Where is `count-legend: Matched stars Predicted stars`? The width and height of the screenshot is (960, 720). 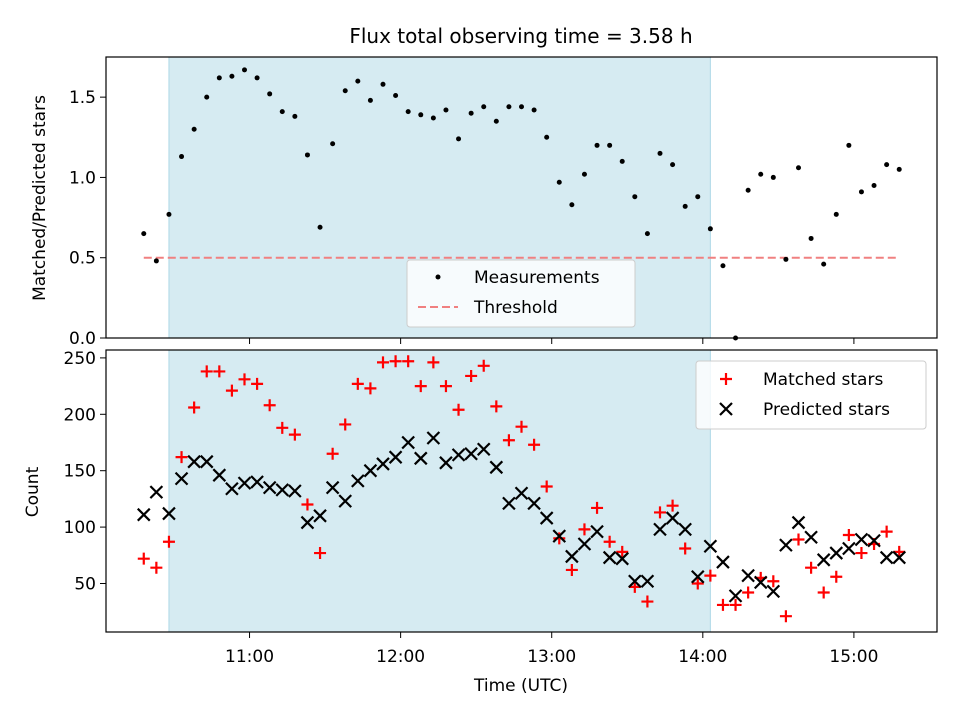 count-legend: Matched stars Predicted stars is located at coordinates (811, 395).